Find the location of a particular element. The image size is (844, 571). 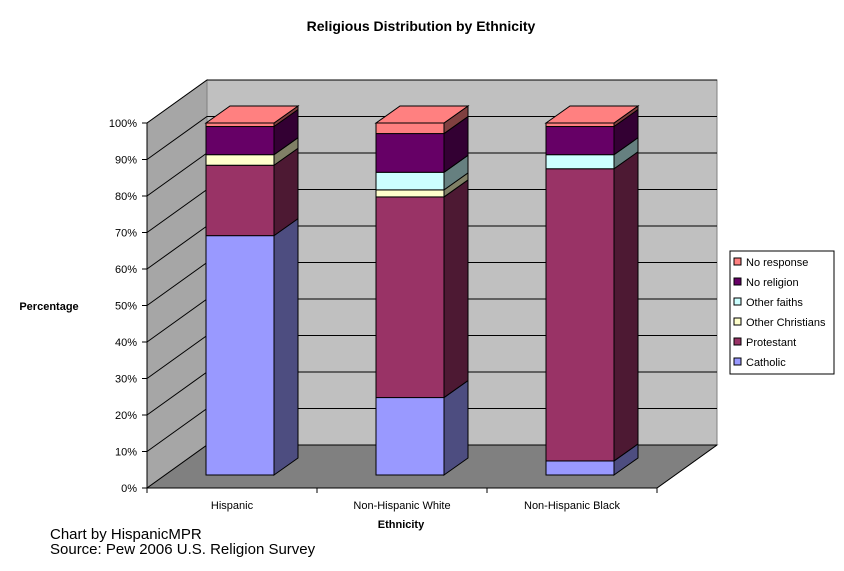

legend-label: Other Christians is located at coordinates (786, 323).